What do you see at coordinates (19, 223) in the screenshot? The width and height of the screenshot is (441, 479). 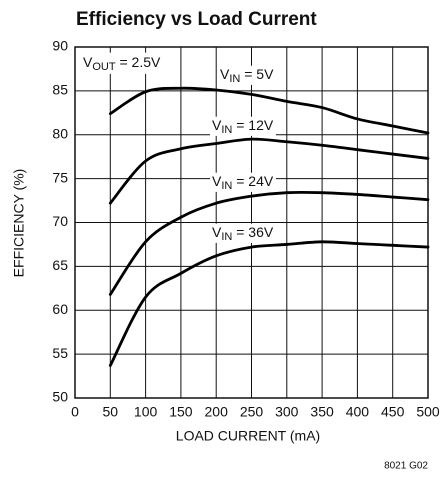 I see `y-axis-label: EFFICIENCY (%)` at bounding box center [19, 223].